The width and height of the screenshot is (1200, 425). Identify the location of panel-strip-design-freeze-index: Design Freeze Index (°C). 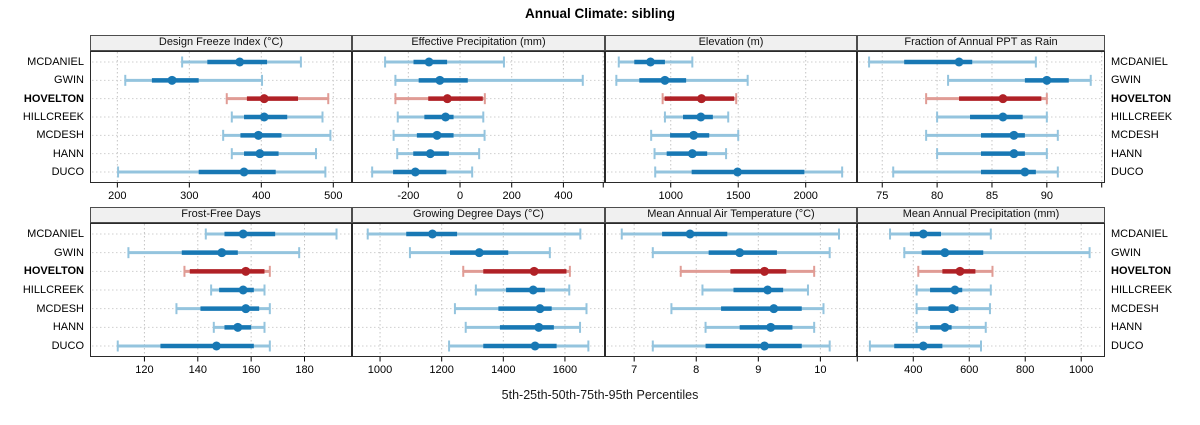
(221, 43).